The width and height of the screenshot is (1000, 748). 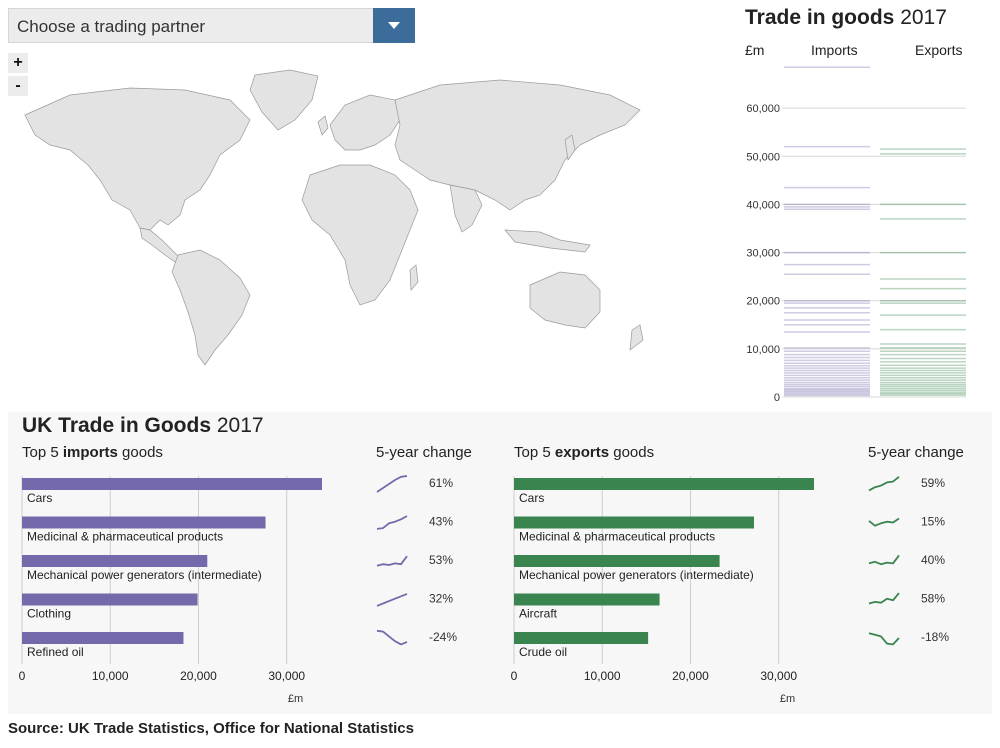 What do you see at coordinates (517, 145) in the screenshot?
I see `map-asia` at bounding box center [517, 145].